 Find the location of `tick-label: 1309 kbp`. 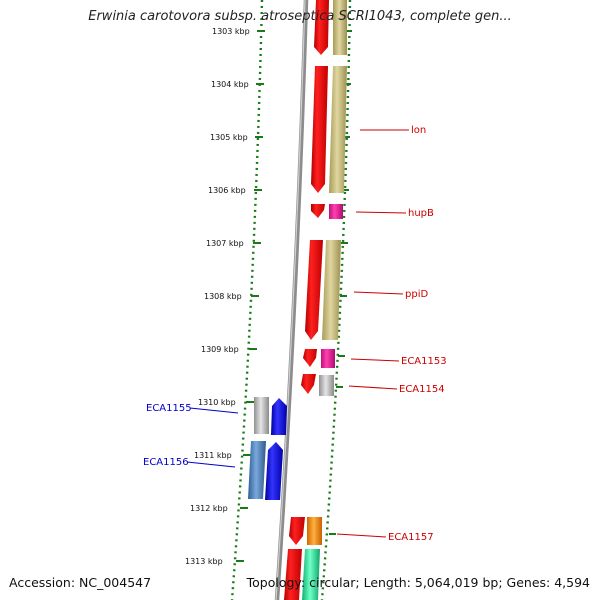

tick-label: 1309 kbp is located at coordinates (220, 349).